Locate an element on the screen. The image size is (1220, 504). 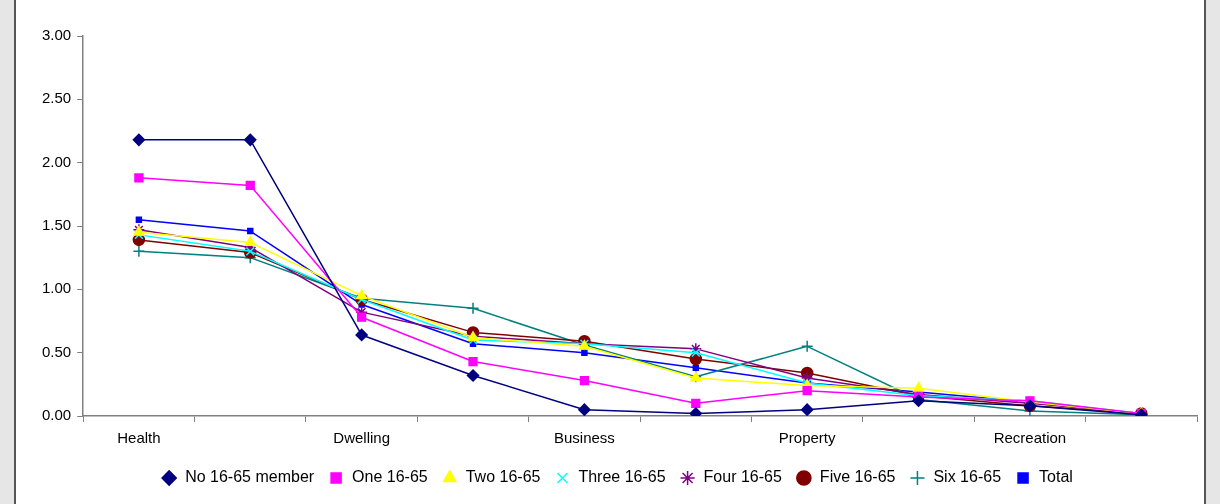
y-tick-label: 3.00 is located at coordinates (56, 35).